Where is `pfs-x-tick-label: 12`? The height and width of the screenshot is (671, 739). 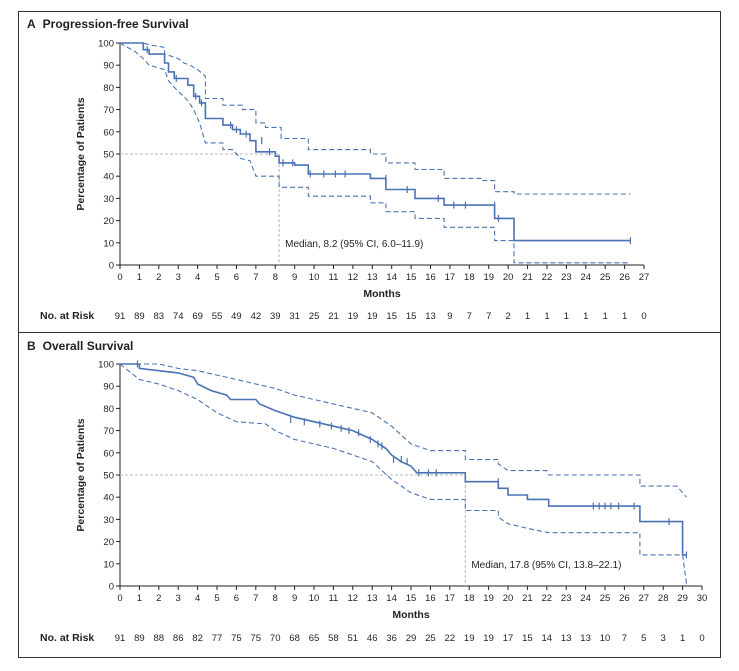
pfs-x-tick-label: 12 is located at coordinates (353, 277).